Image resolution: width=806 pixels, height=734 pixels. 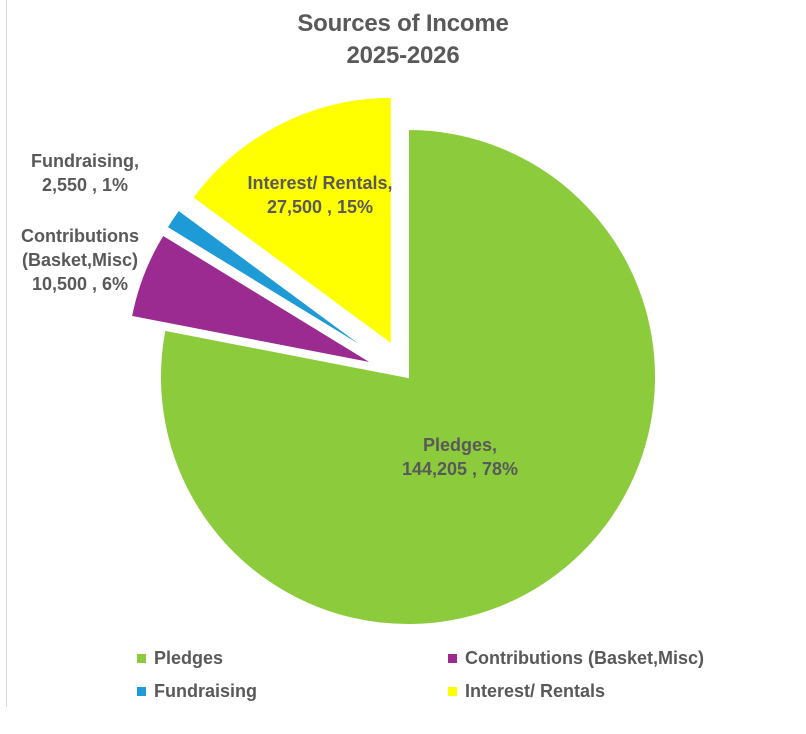 What do you see at coordinates (6, 353) in the screenshot?
I see `chart-border` at bounding box center [6, 353].